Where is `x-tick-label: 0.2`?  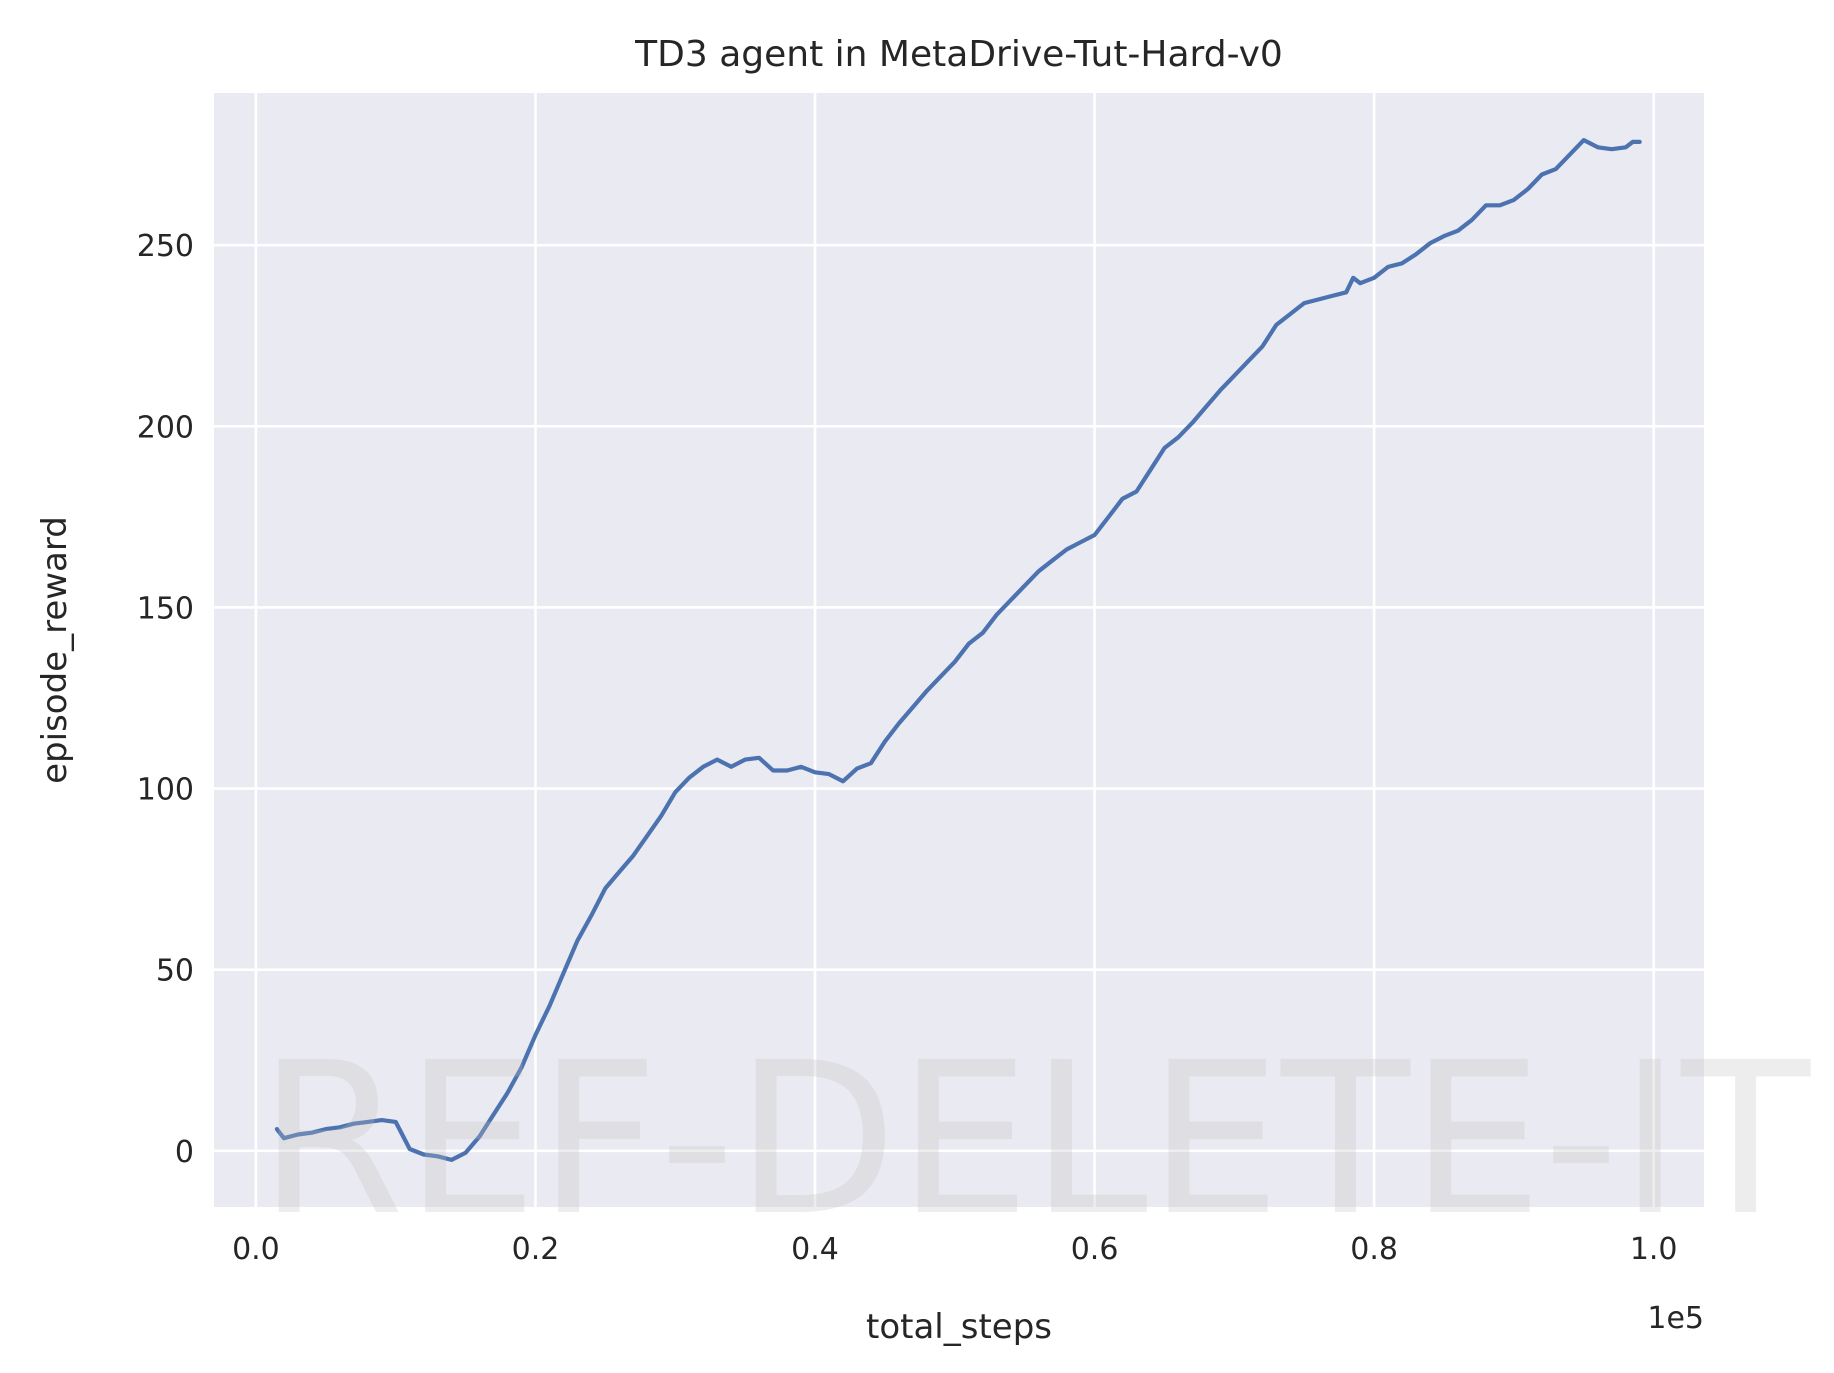 x-tick-label: 0.2 is located at coordinates (536, 1249).